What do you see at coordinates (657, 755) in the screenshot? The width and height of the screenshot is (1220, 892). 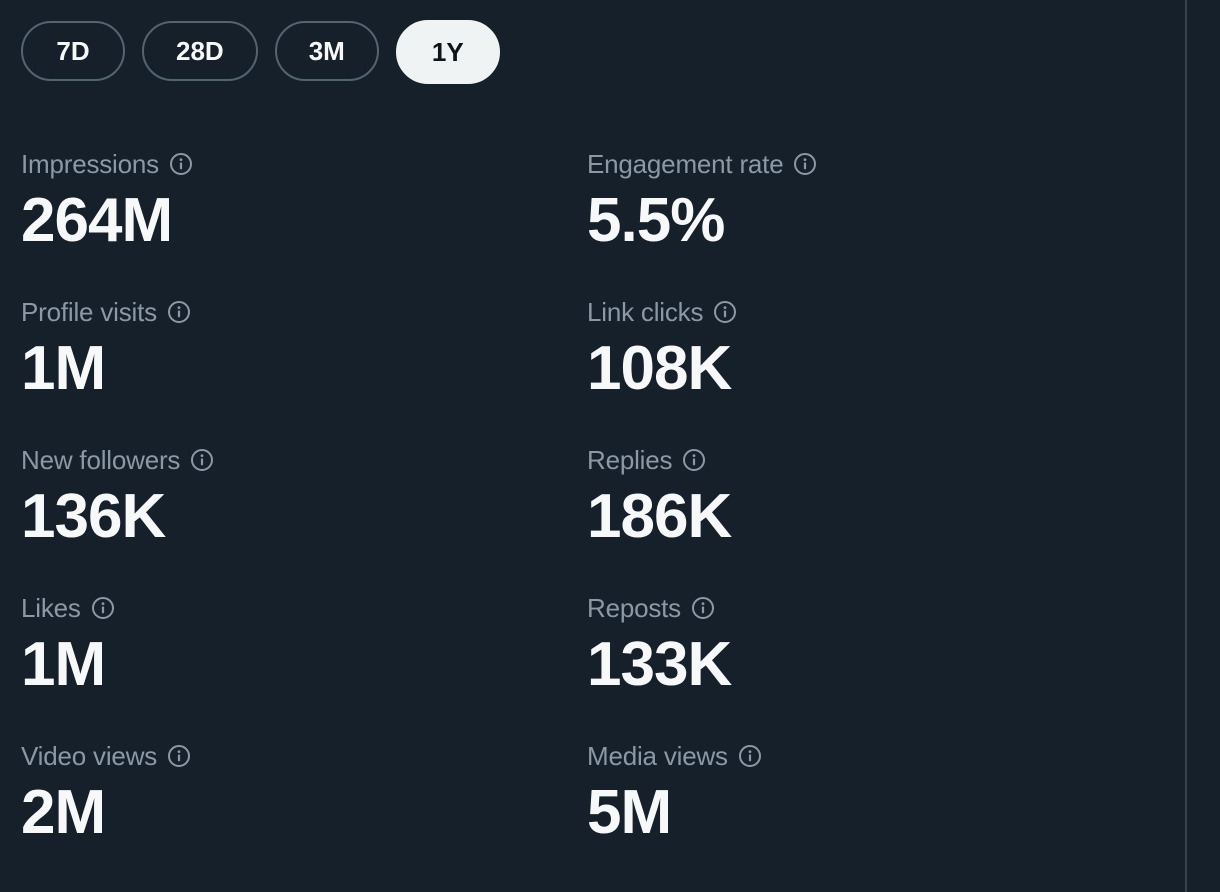 I see `metric-label: Media views` at bounding box center [657, 755].